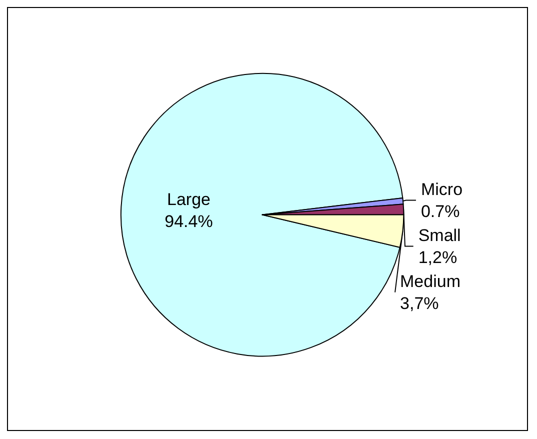  What do you see at coordinates (438, 257) in the screenshot?
I see `data-label: 1,2%` at bounding box center [438, 257].